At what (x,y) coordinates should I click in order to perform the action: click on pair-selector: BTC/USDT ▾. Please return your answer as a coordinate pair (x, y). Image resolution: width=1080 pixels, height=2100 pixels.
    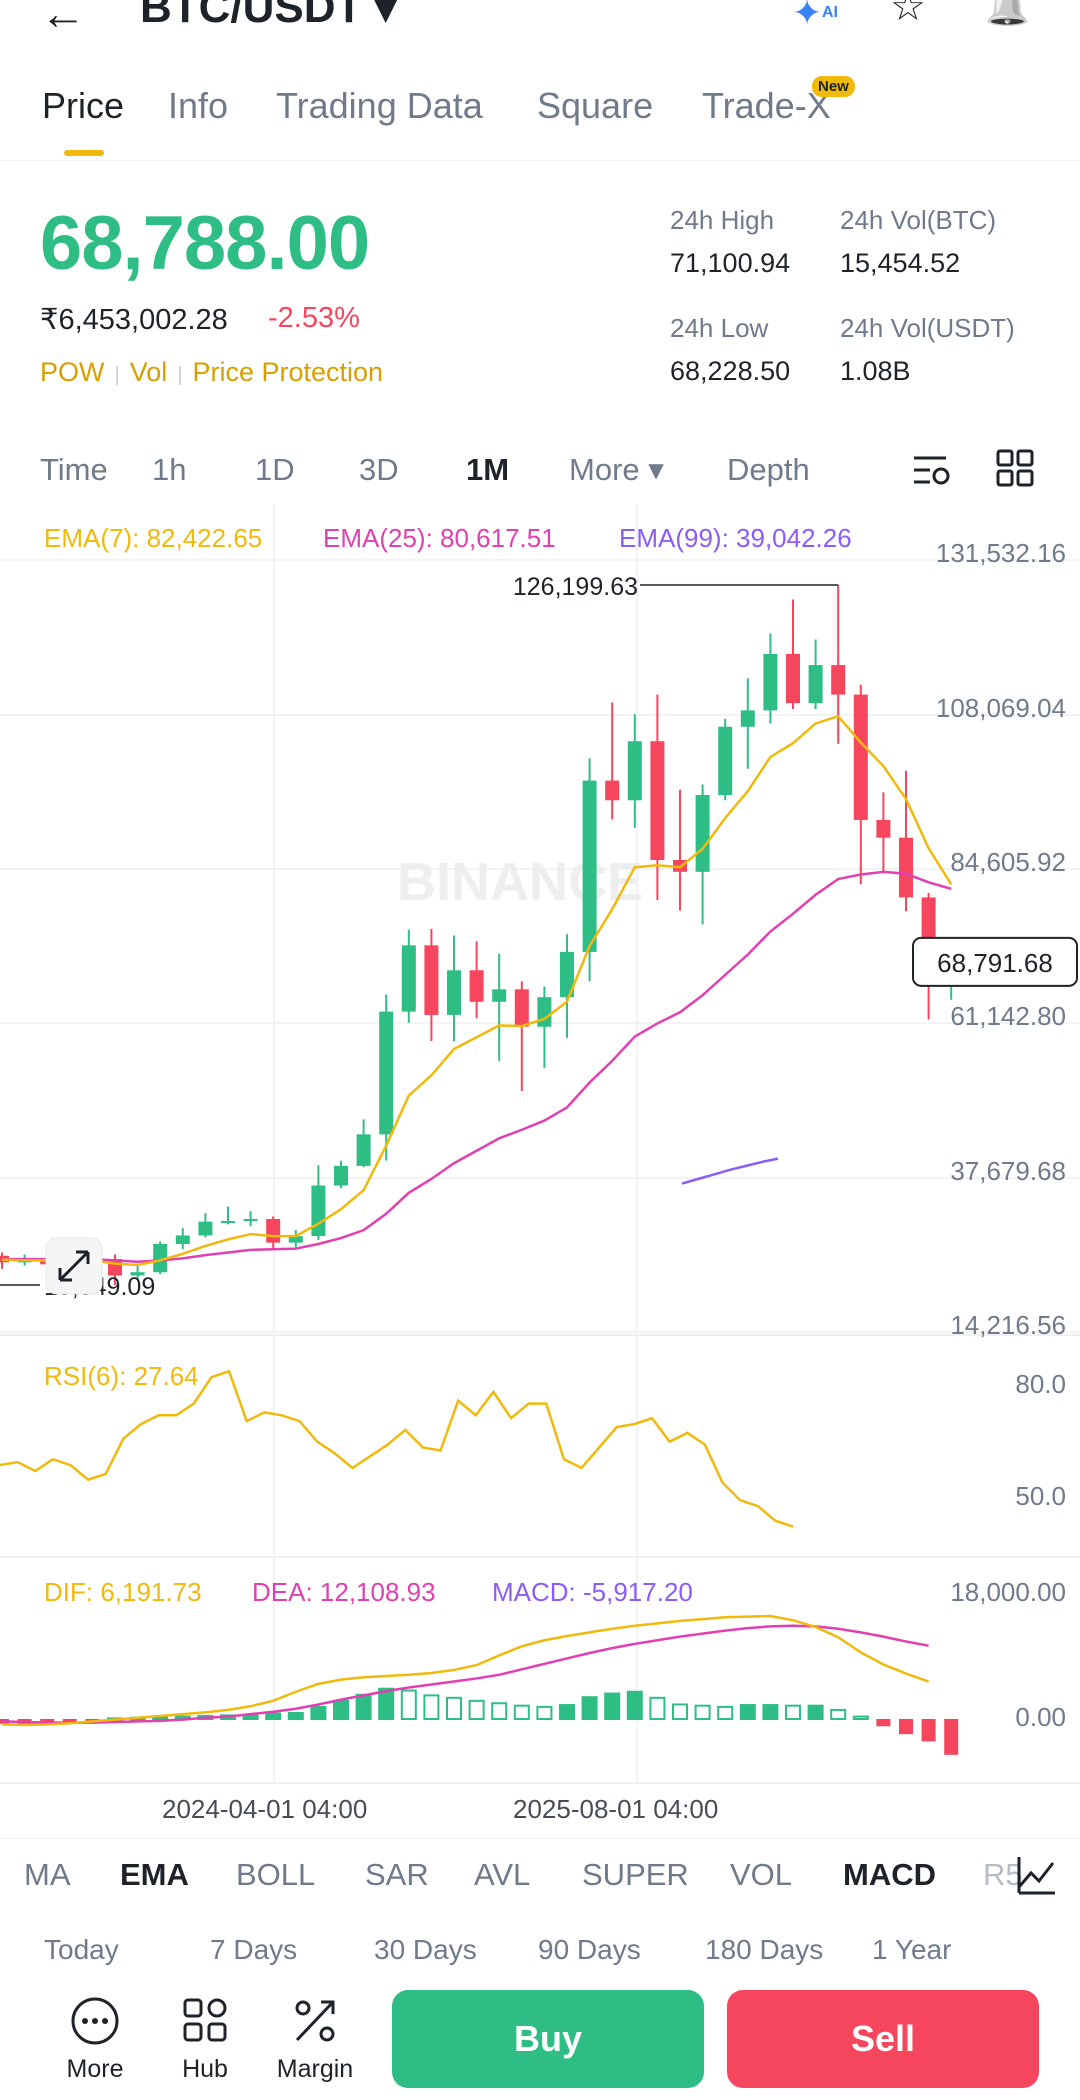
    Looking at the image, I should click on (268, 16).